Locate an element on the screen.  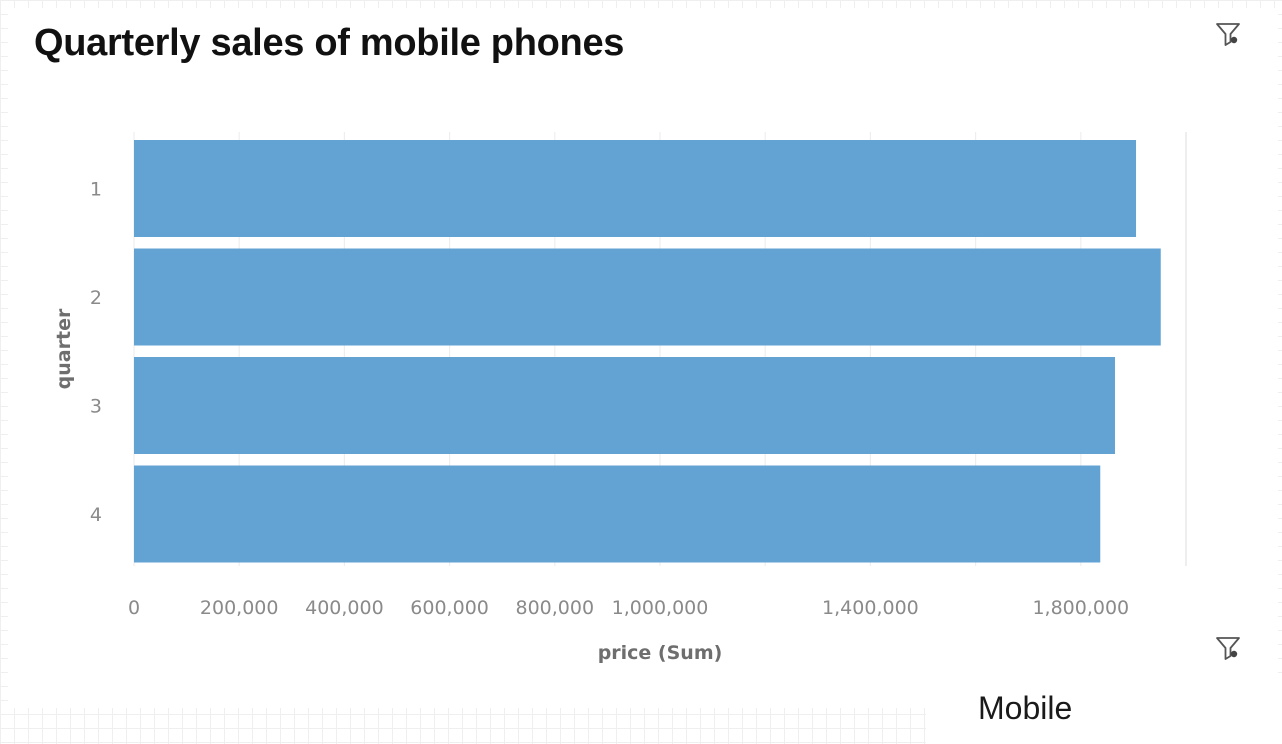
x-tick-label: 1,400,000 is located at coordinates (870, 608).